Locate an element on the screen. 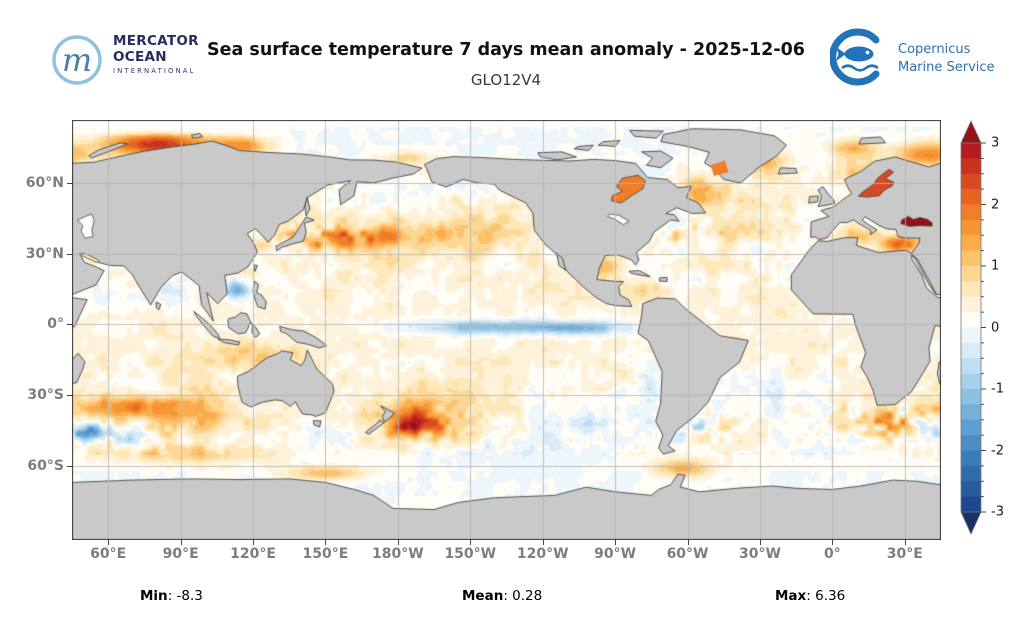  copernicus-fish-icon is located at coordinates (860, 59).